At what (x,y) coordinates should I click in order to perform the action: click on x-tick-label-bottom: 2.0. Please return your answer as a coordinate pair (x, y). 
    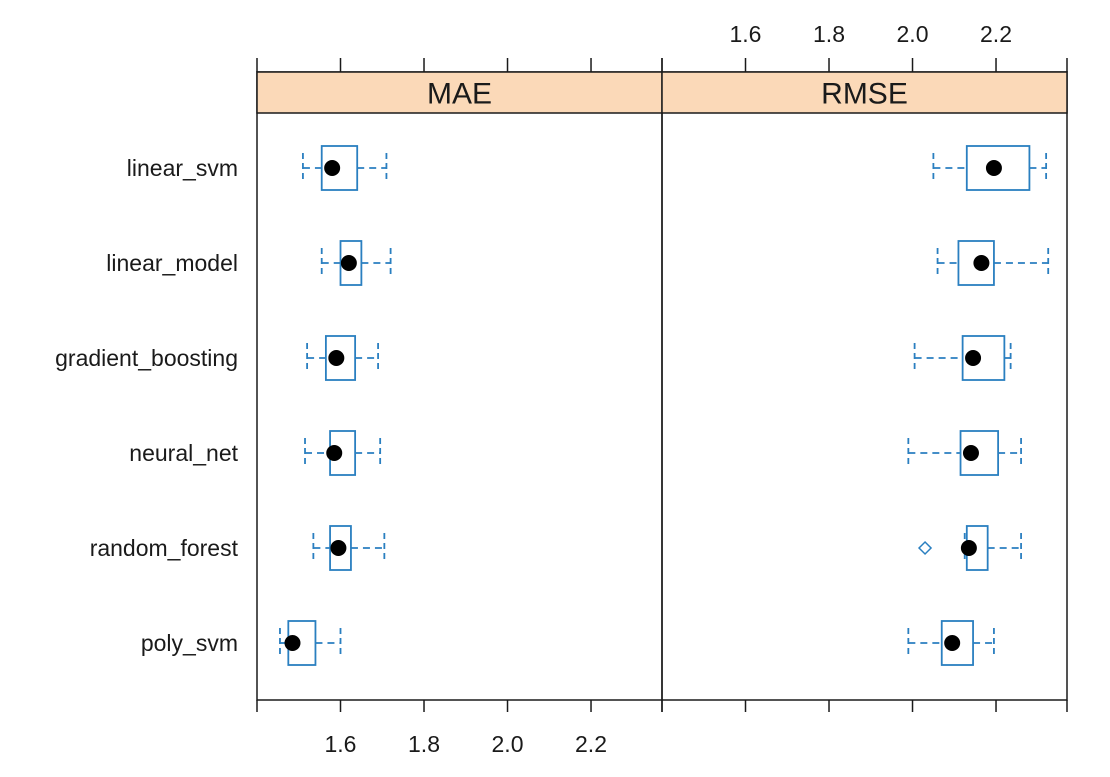
    Looking at the image, I should click on (508, 744).